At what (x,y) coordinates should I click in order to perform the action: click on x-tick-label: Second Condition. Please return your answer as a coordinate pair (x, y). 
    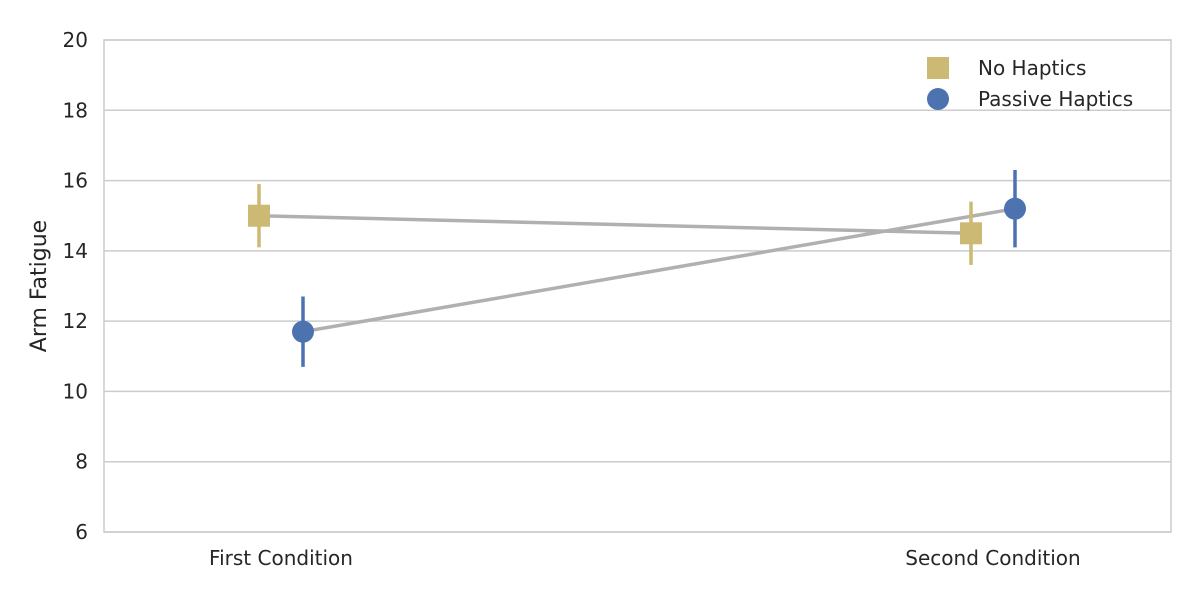
    Looking at the image, I should click on (992, 558).